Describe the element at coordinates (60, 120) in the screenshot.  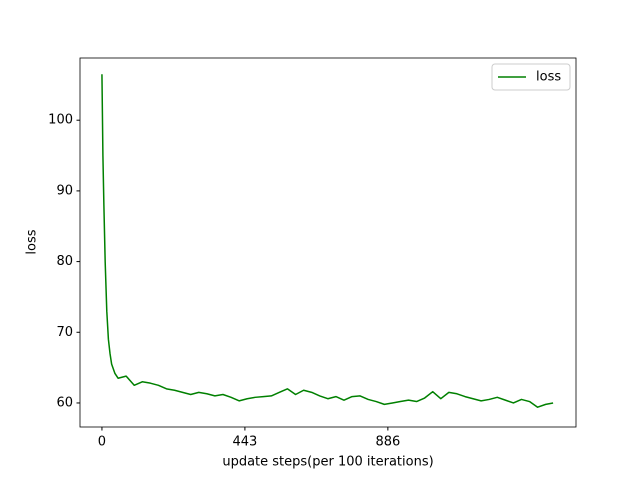
I see `y-tick-label: 100` at that location.